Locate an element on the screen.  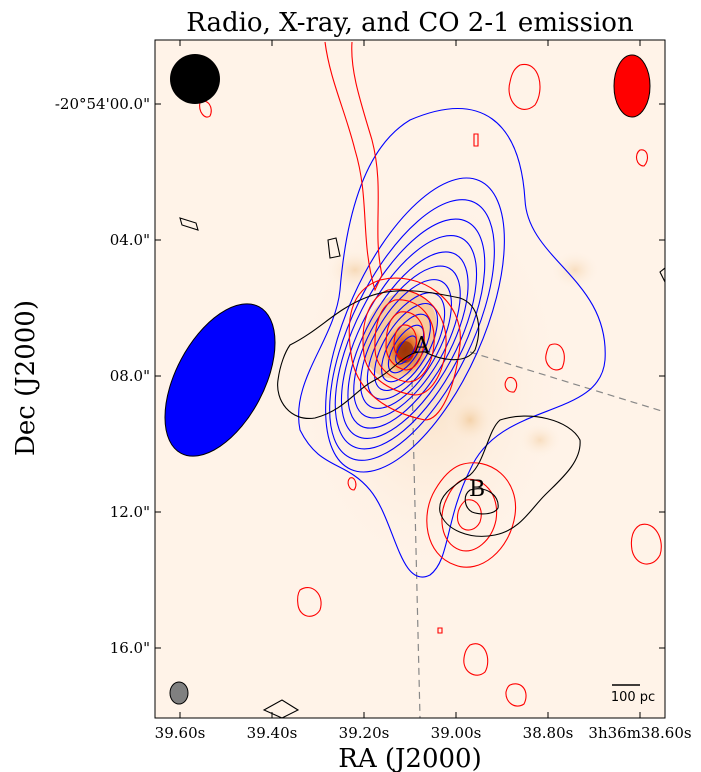
y-tick-label: 04.0" is located at coordinates (130, 240).